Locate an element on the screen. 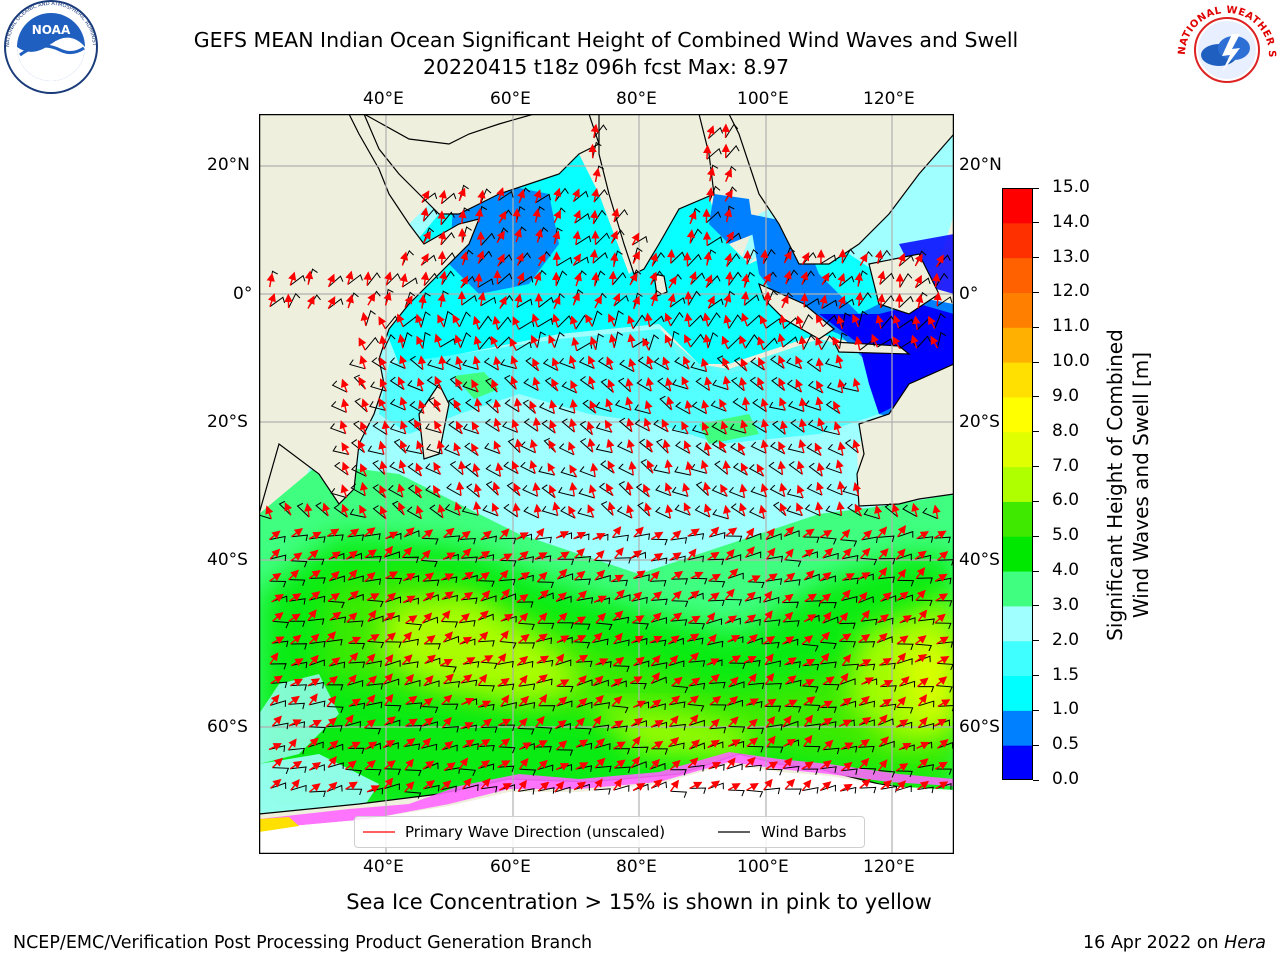 This screenshot has height=960, width=1280. lat-label-left-0: 0° is located at coordinates (243, 294).